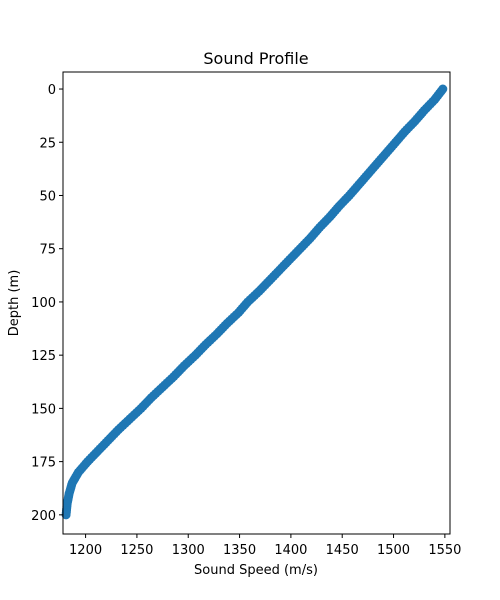 The image size is (500, 600). Describe the element at coordinates (290, 550) in the screenshot. I see `x-tick-label: 1400` at that location.